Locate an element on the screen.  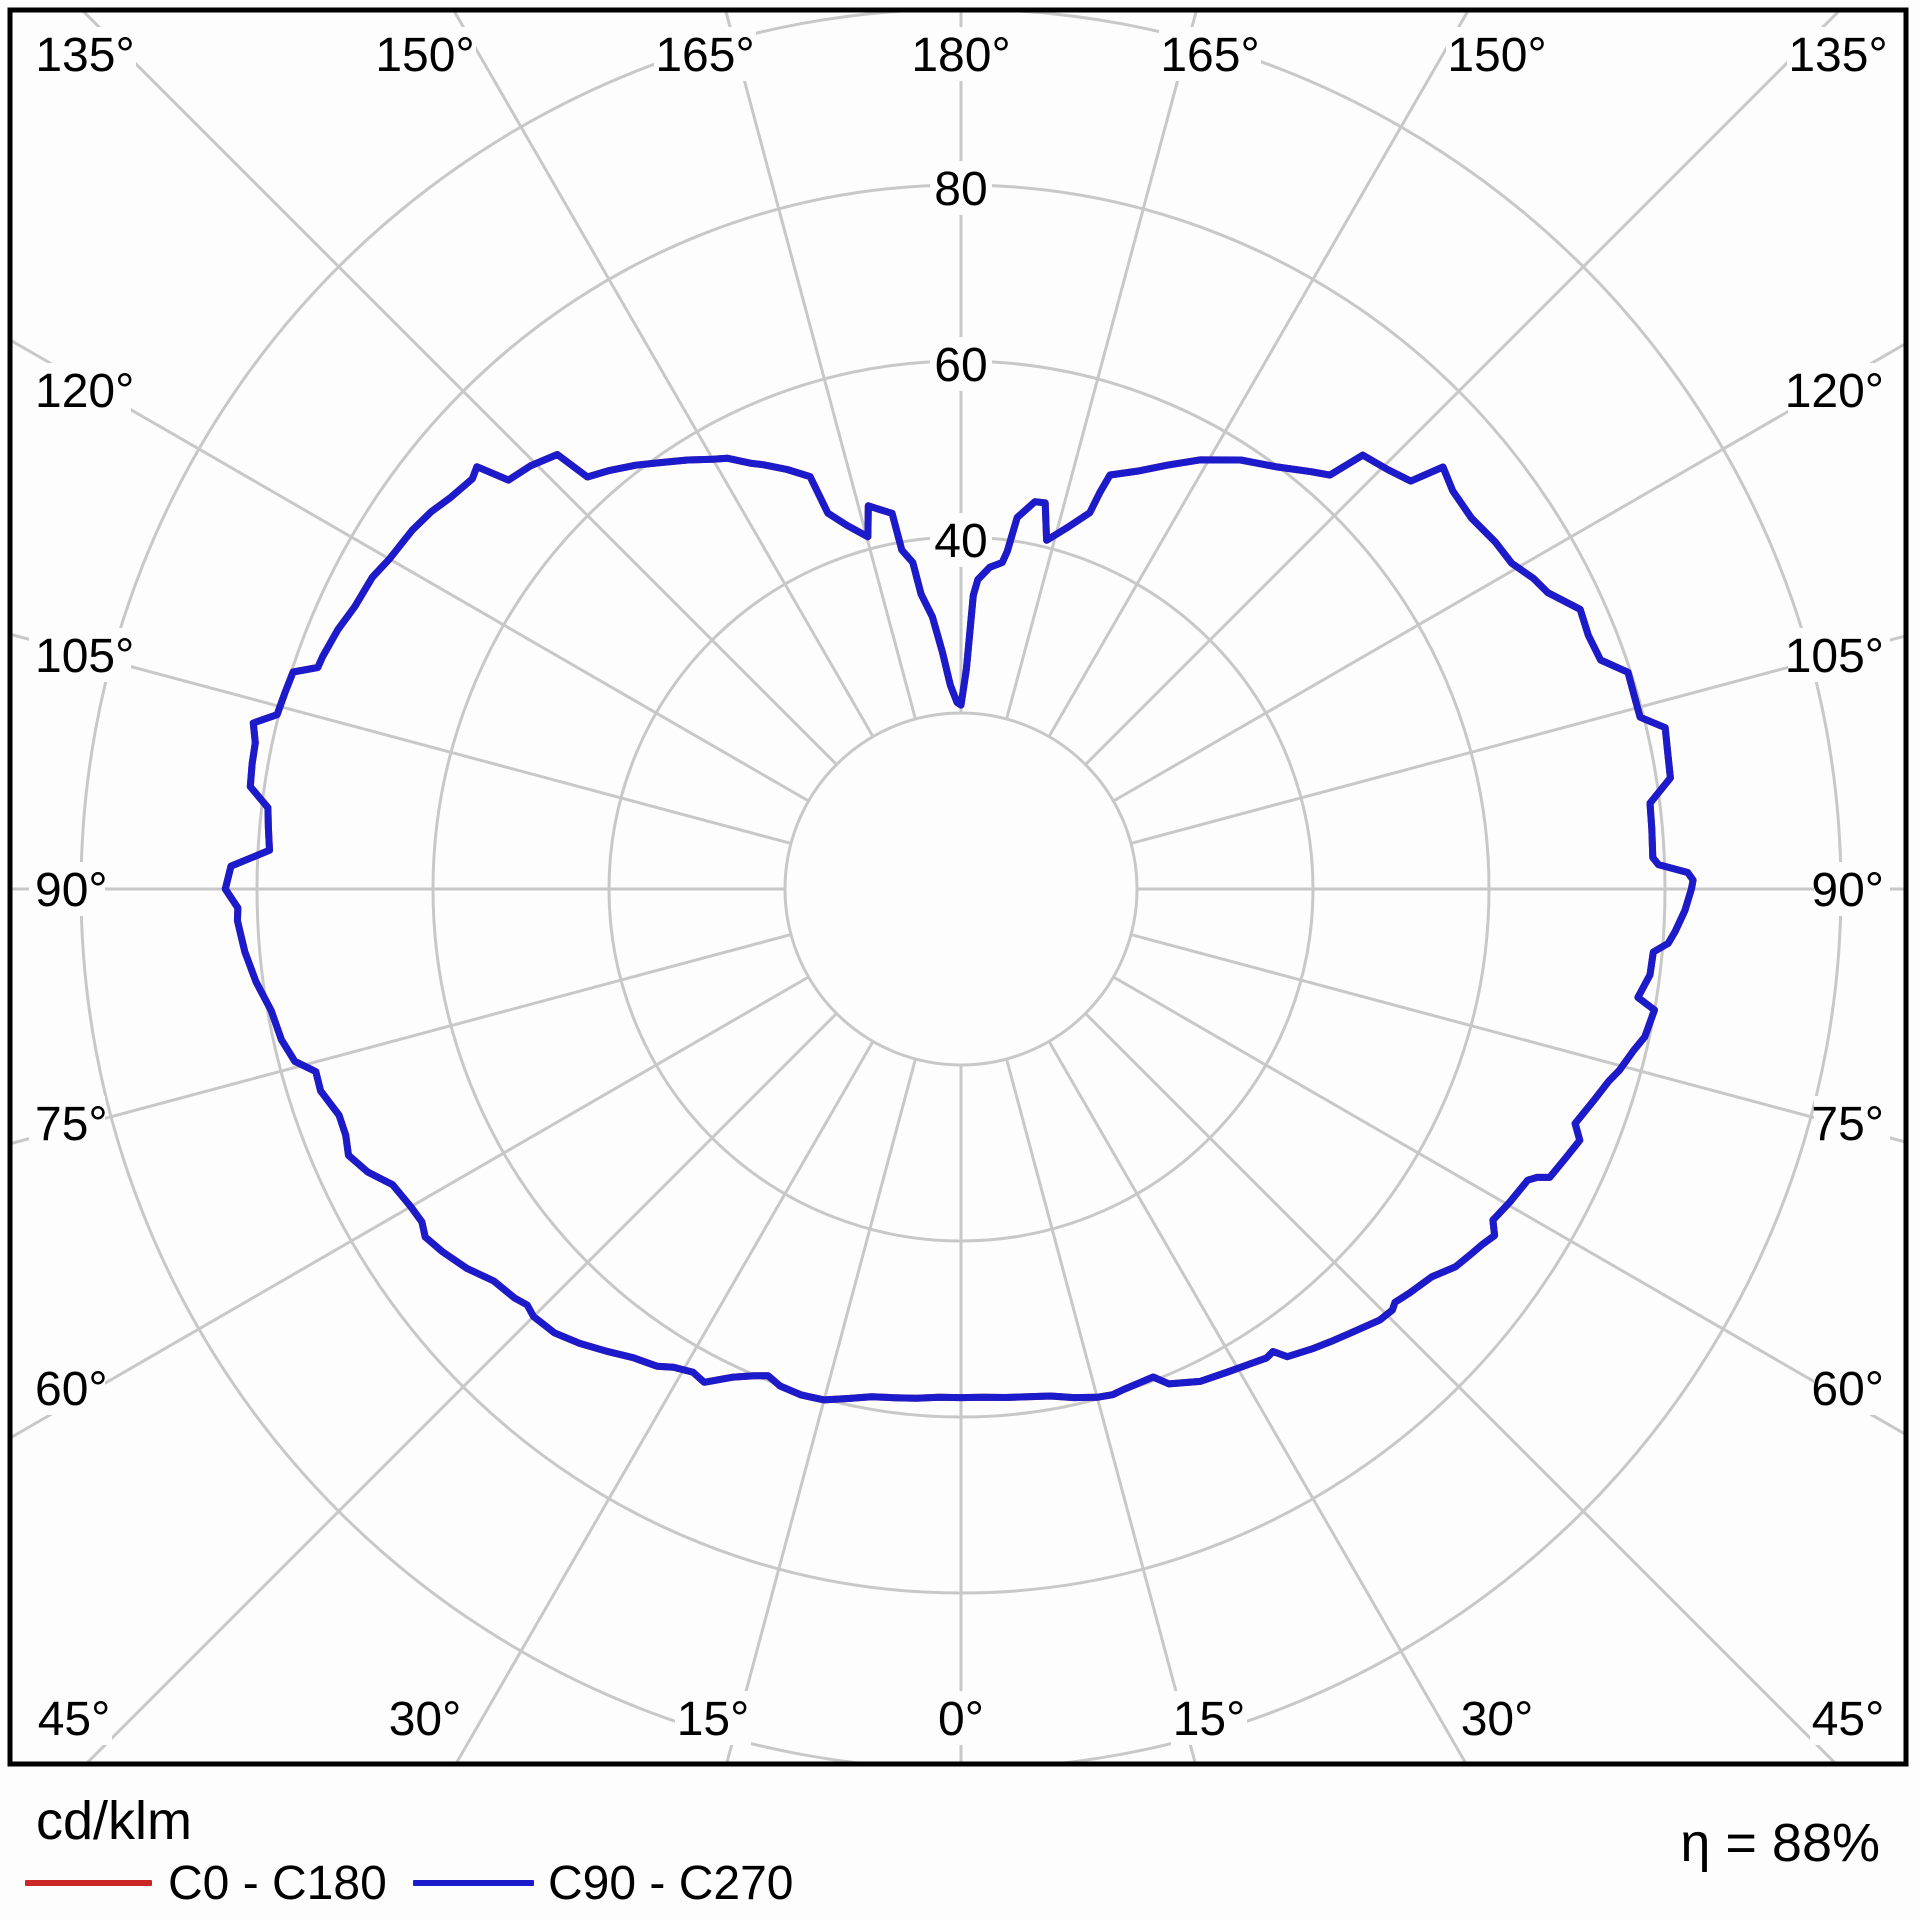
angle-label-top-0: 135° is located at coordinates (85, 54).